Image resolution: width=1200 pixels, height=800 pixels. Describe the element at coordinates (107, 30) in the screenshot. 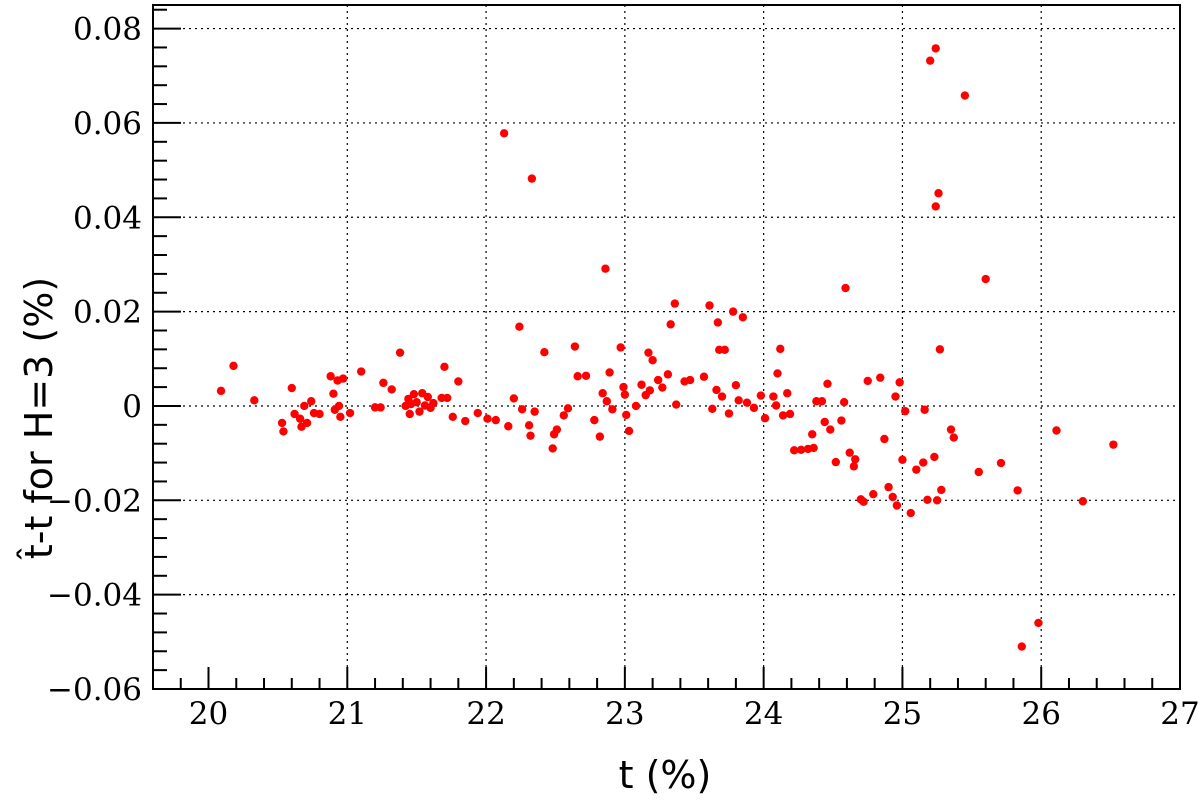

I see `y-tick-label: 0.08` at that location.